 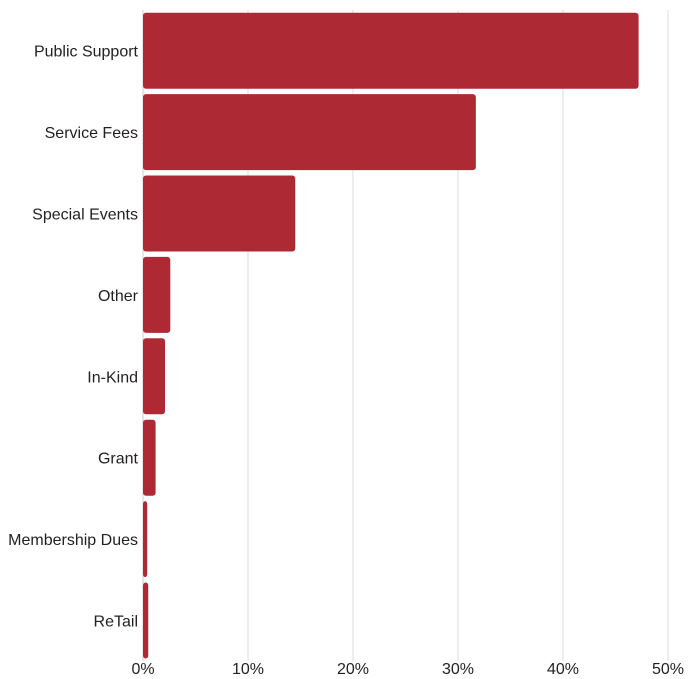 What do you see at coordinates (118, 459) in the screenshot?
I see `category-label: Grant` at bounding box center [118, 459].